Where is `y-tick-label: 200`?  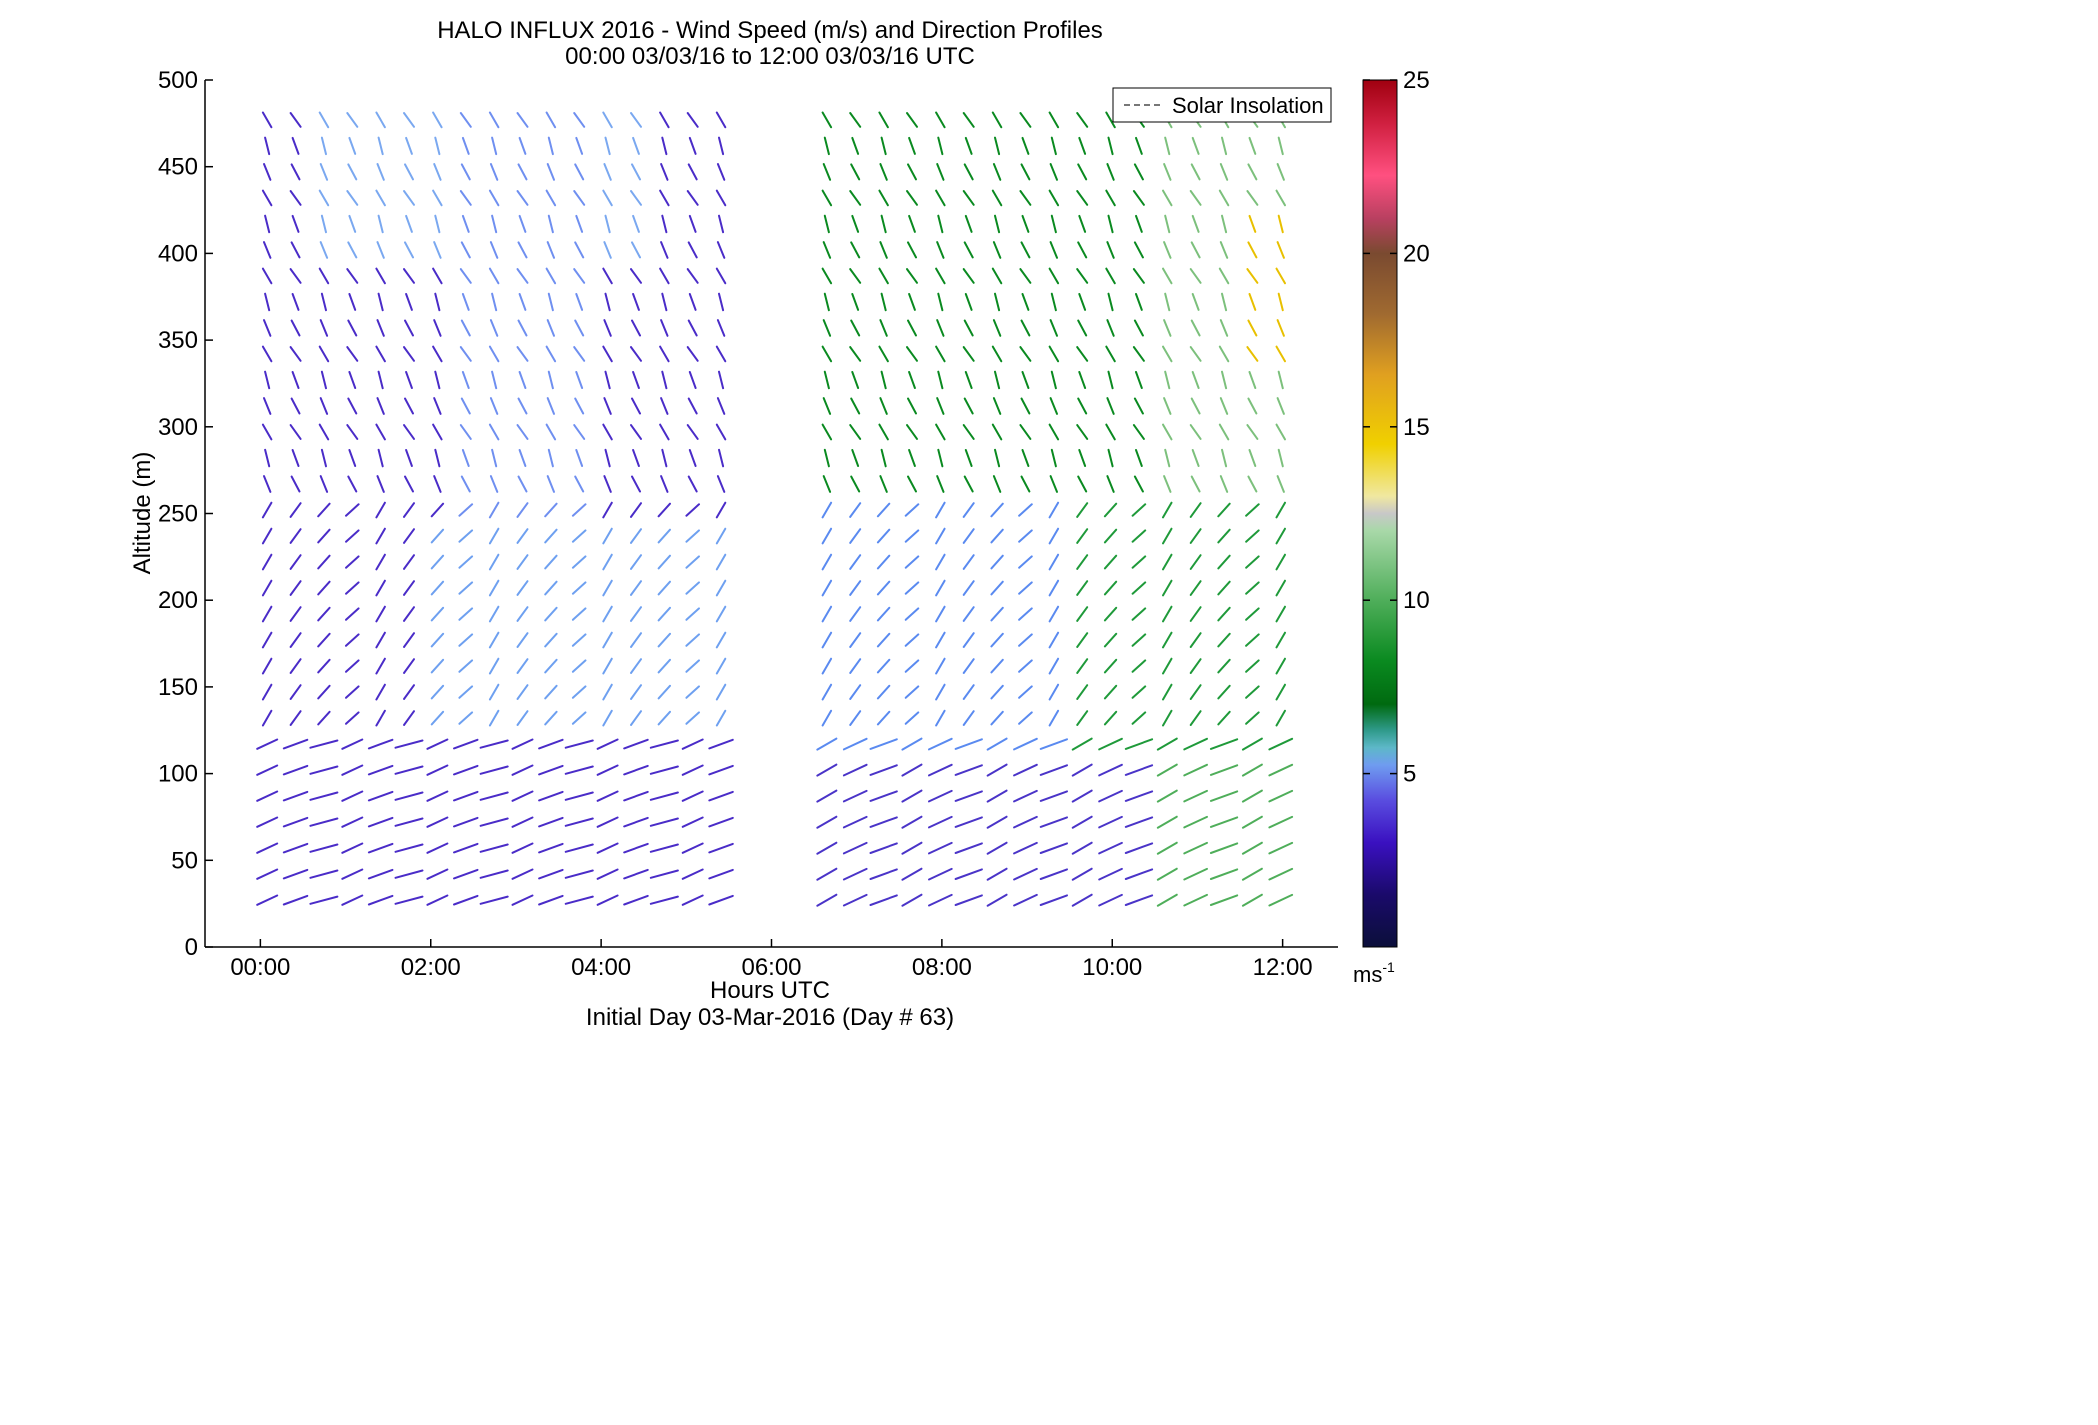
y-tick-label: 200 is located at coordinates (178, 600).